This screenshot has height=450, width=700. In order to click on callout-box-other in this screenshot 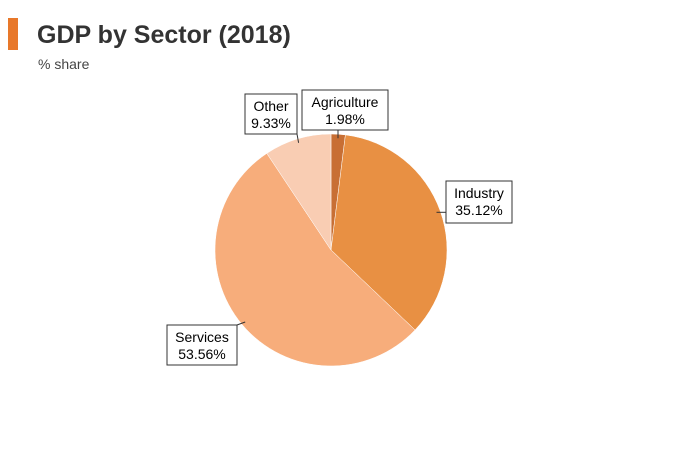, I will do `click(271, 114)`.